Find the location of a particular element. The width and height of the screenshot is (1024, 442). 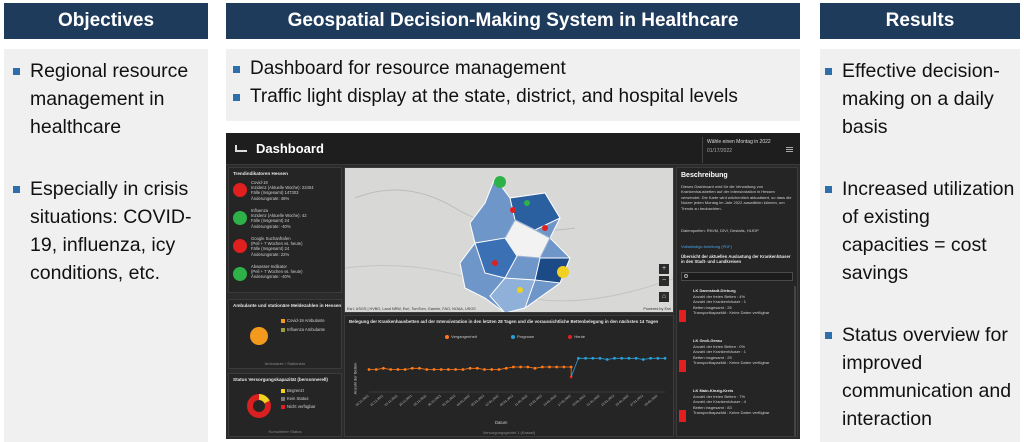

x-tick-label: 20.12.2021 is located at coordinates (362, 400).